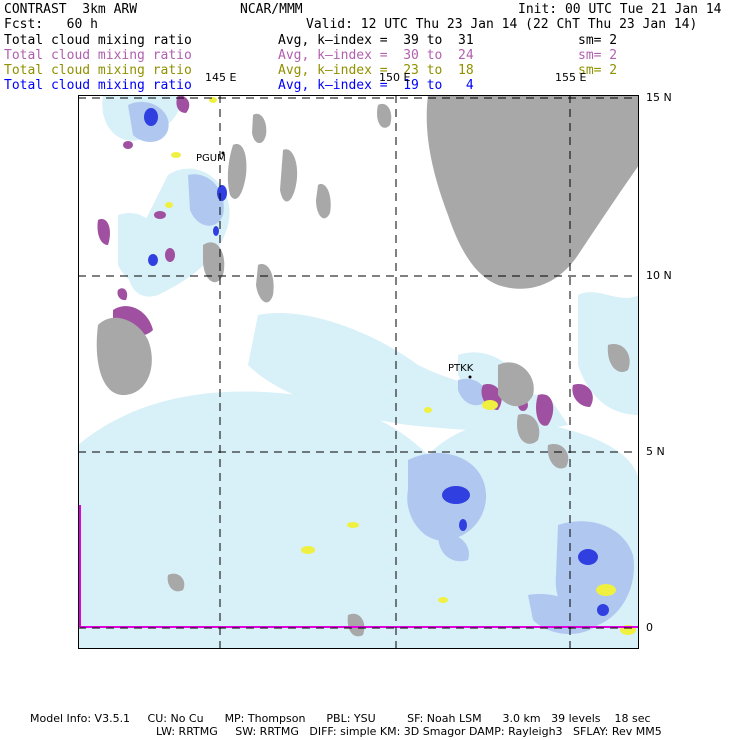  I want to click on station-label-pgum: PGUM, so click(211, 158).